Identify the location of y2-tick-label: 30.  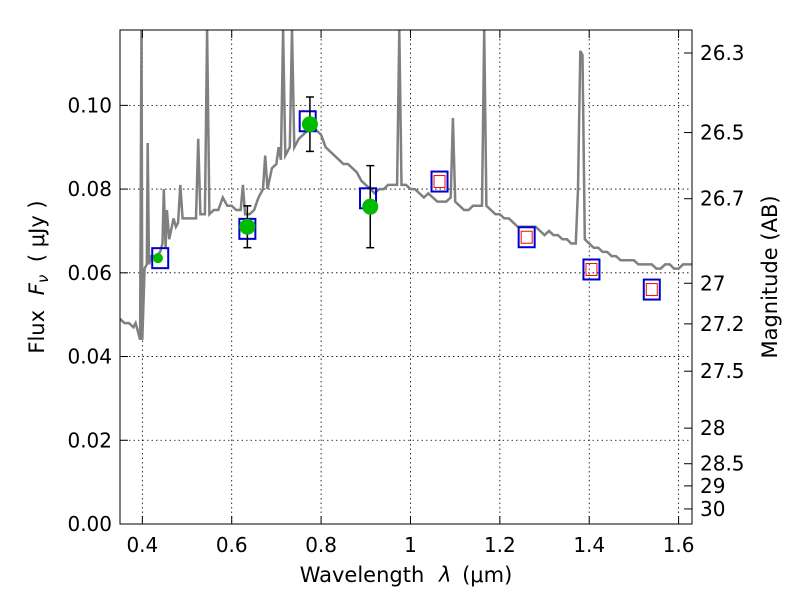
(712, 509).